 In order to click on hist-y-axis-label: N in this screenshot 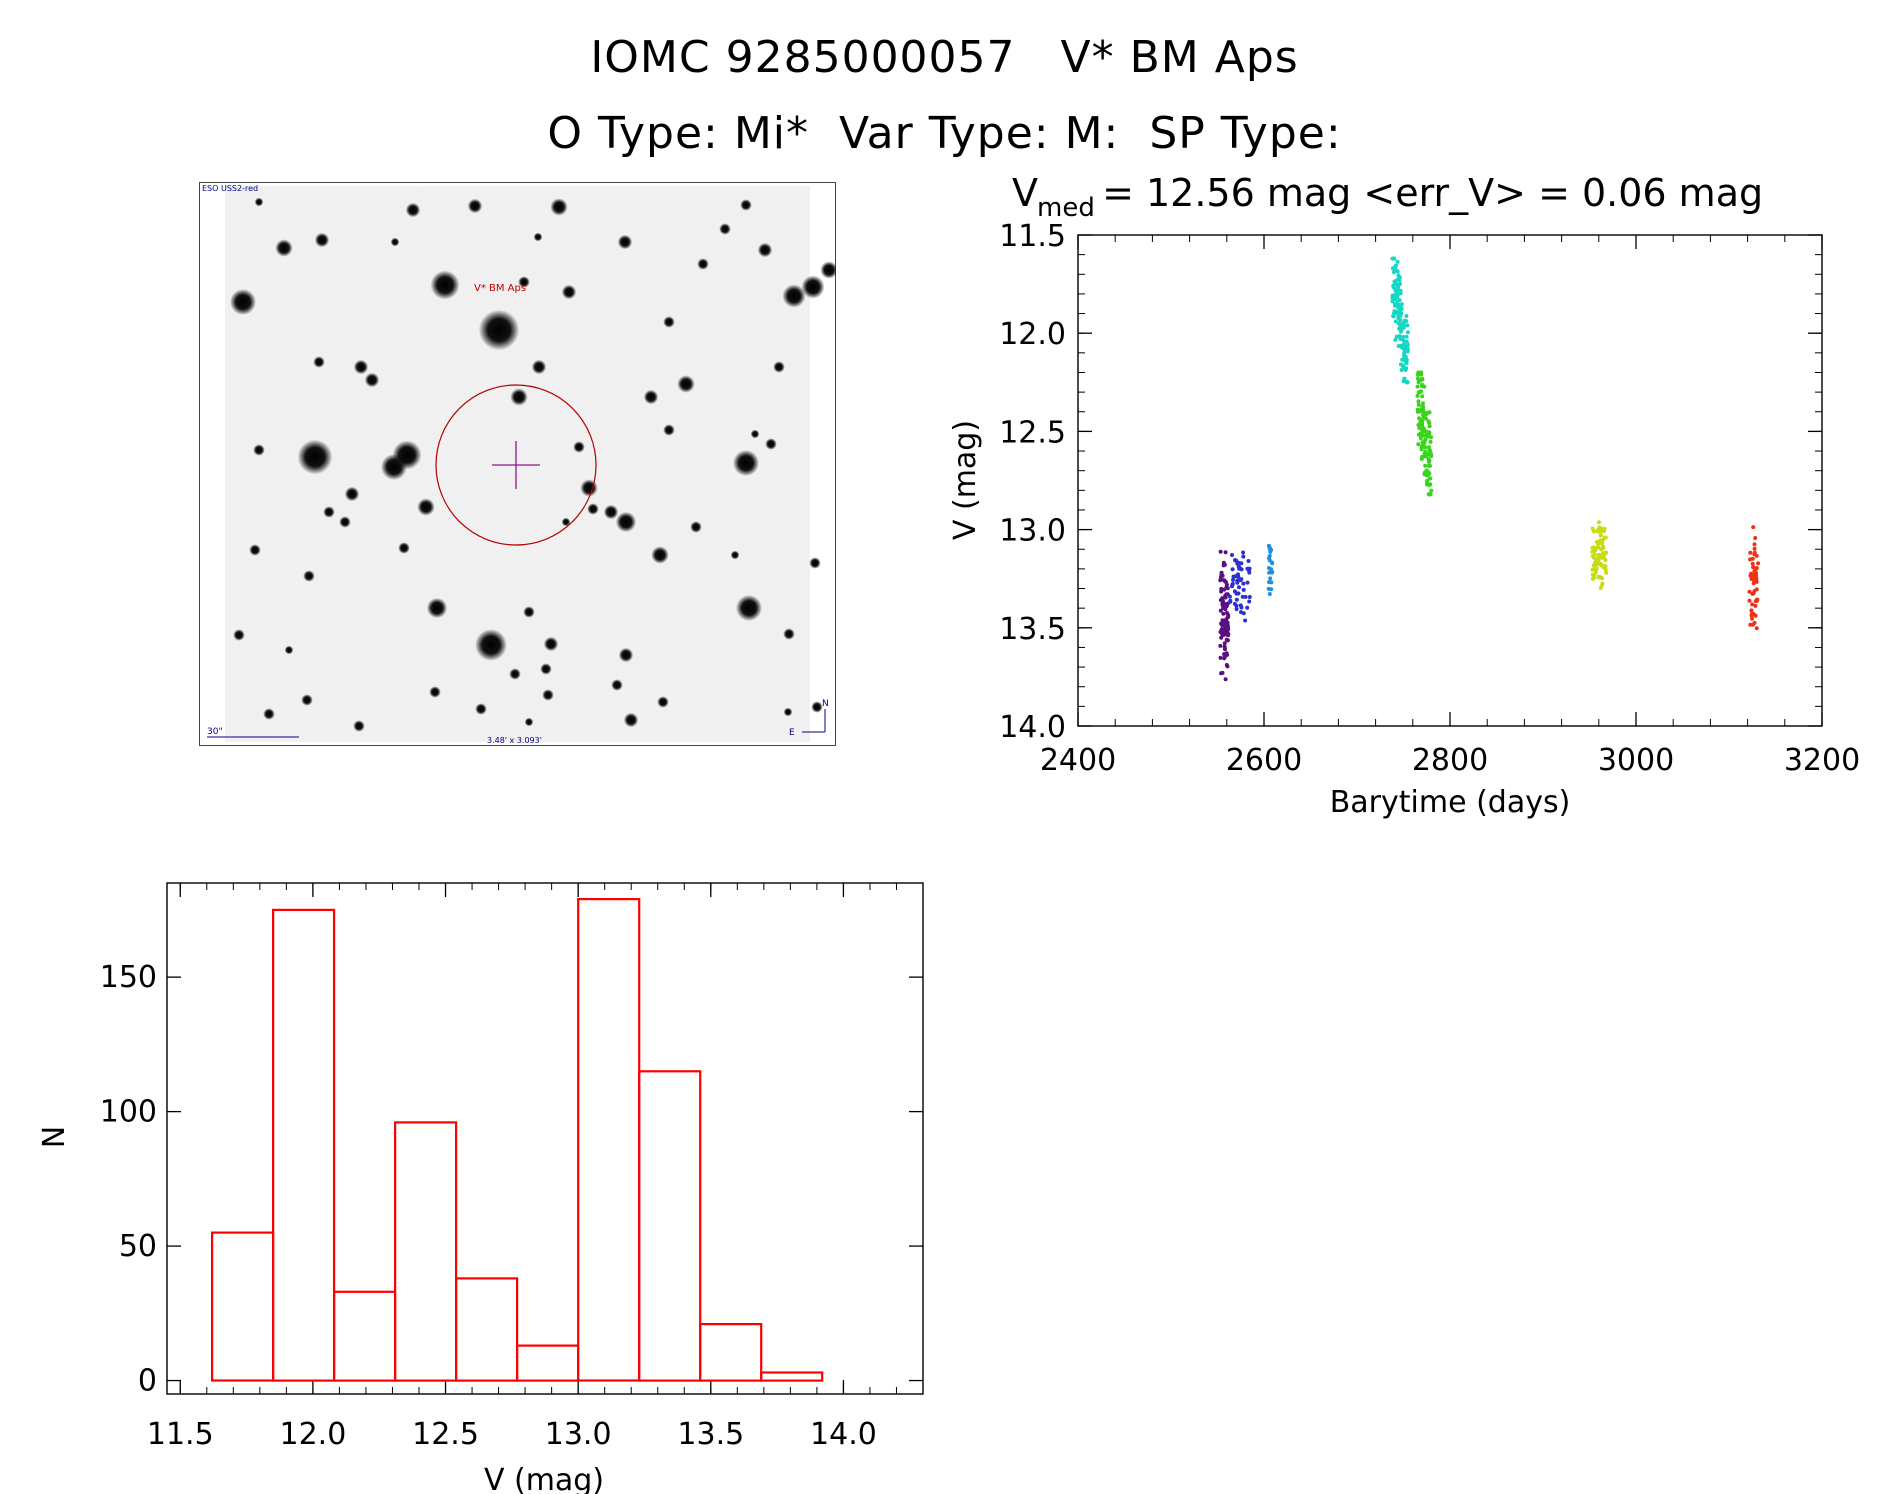, I will do `click(54, 1137)`.